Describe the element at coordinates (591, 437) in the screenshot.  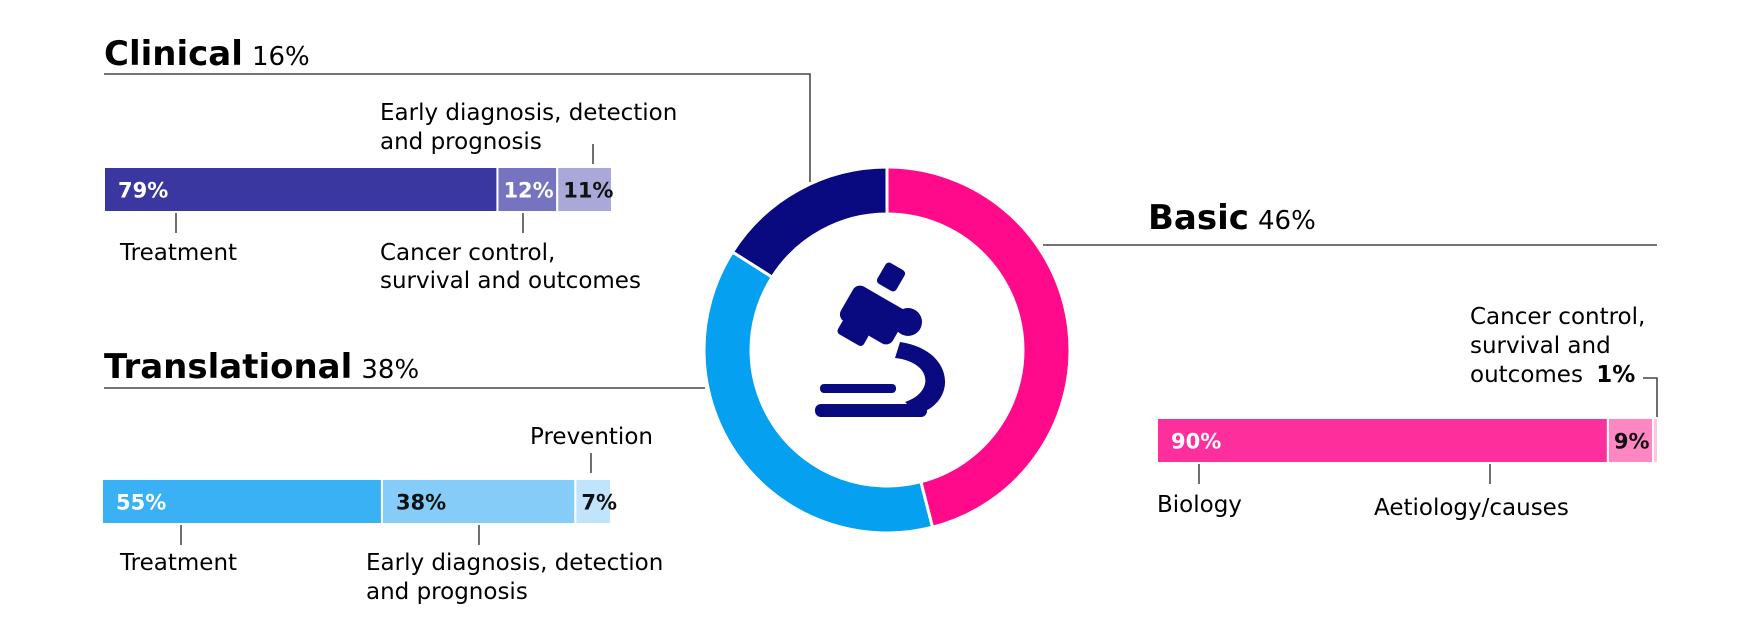
I see `translational-callout-prevention: Prevention` at that location.